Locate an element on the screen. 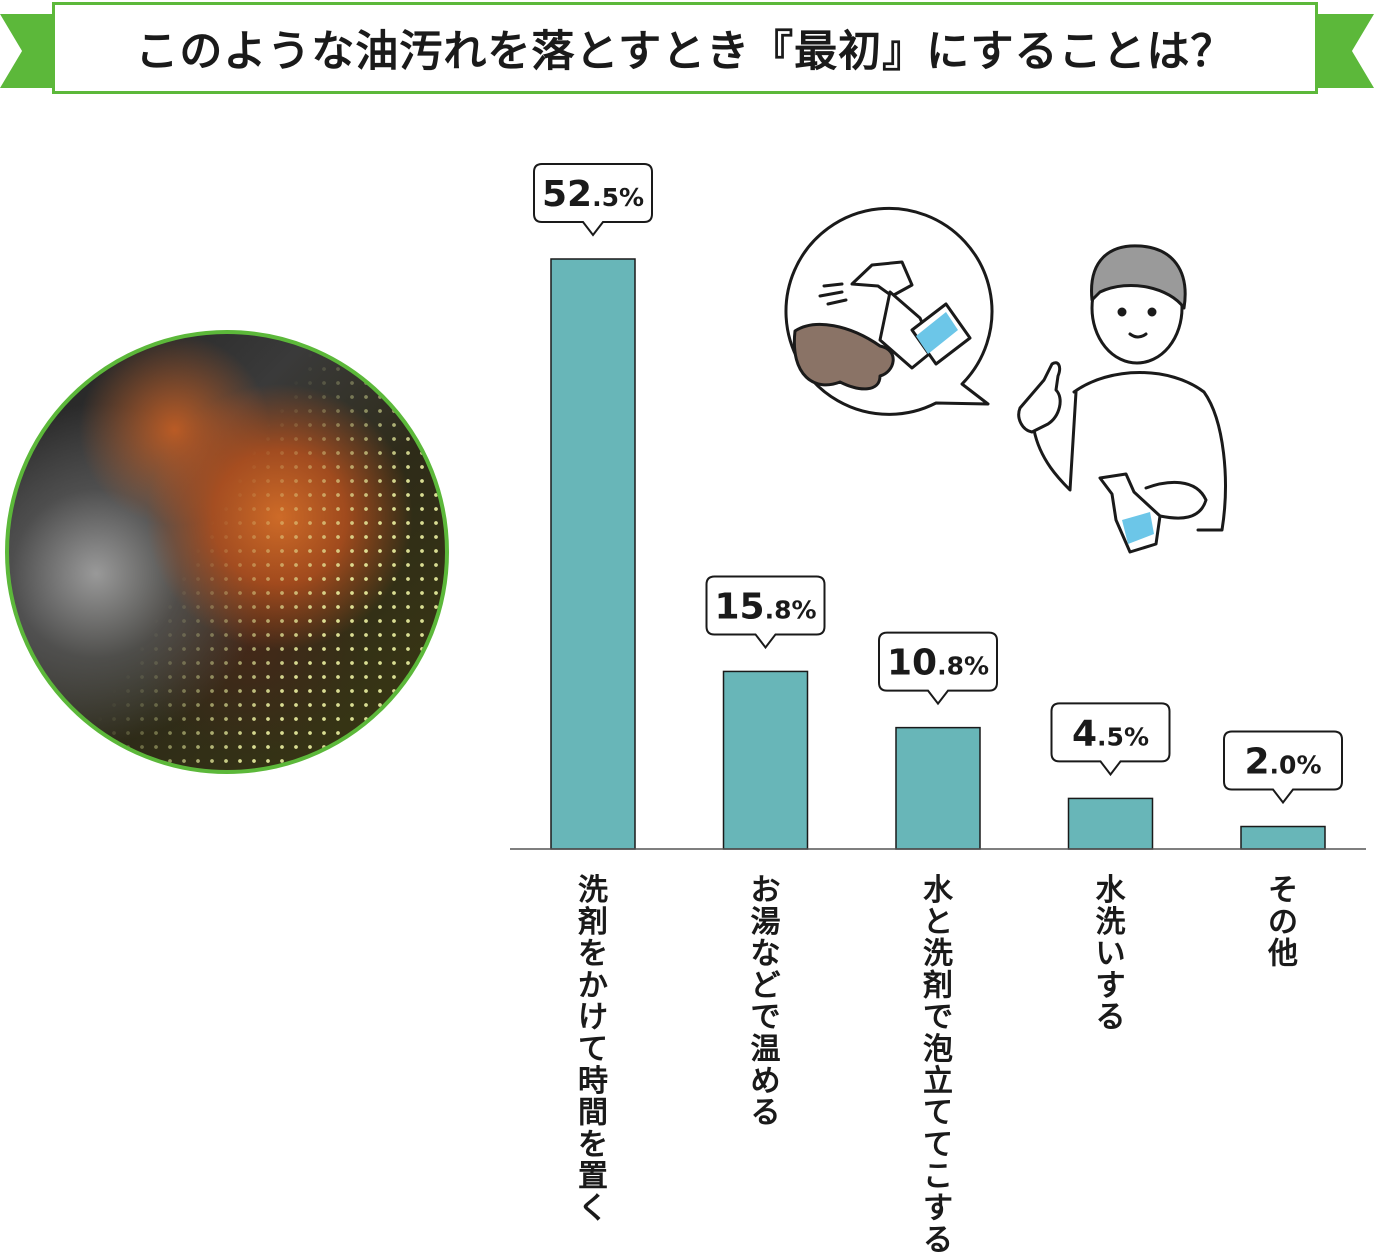  value-label-1: 52.5% is located at coordinates (593, 194).